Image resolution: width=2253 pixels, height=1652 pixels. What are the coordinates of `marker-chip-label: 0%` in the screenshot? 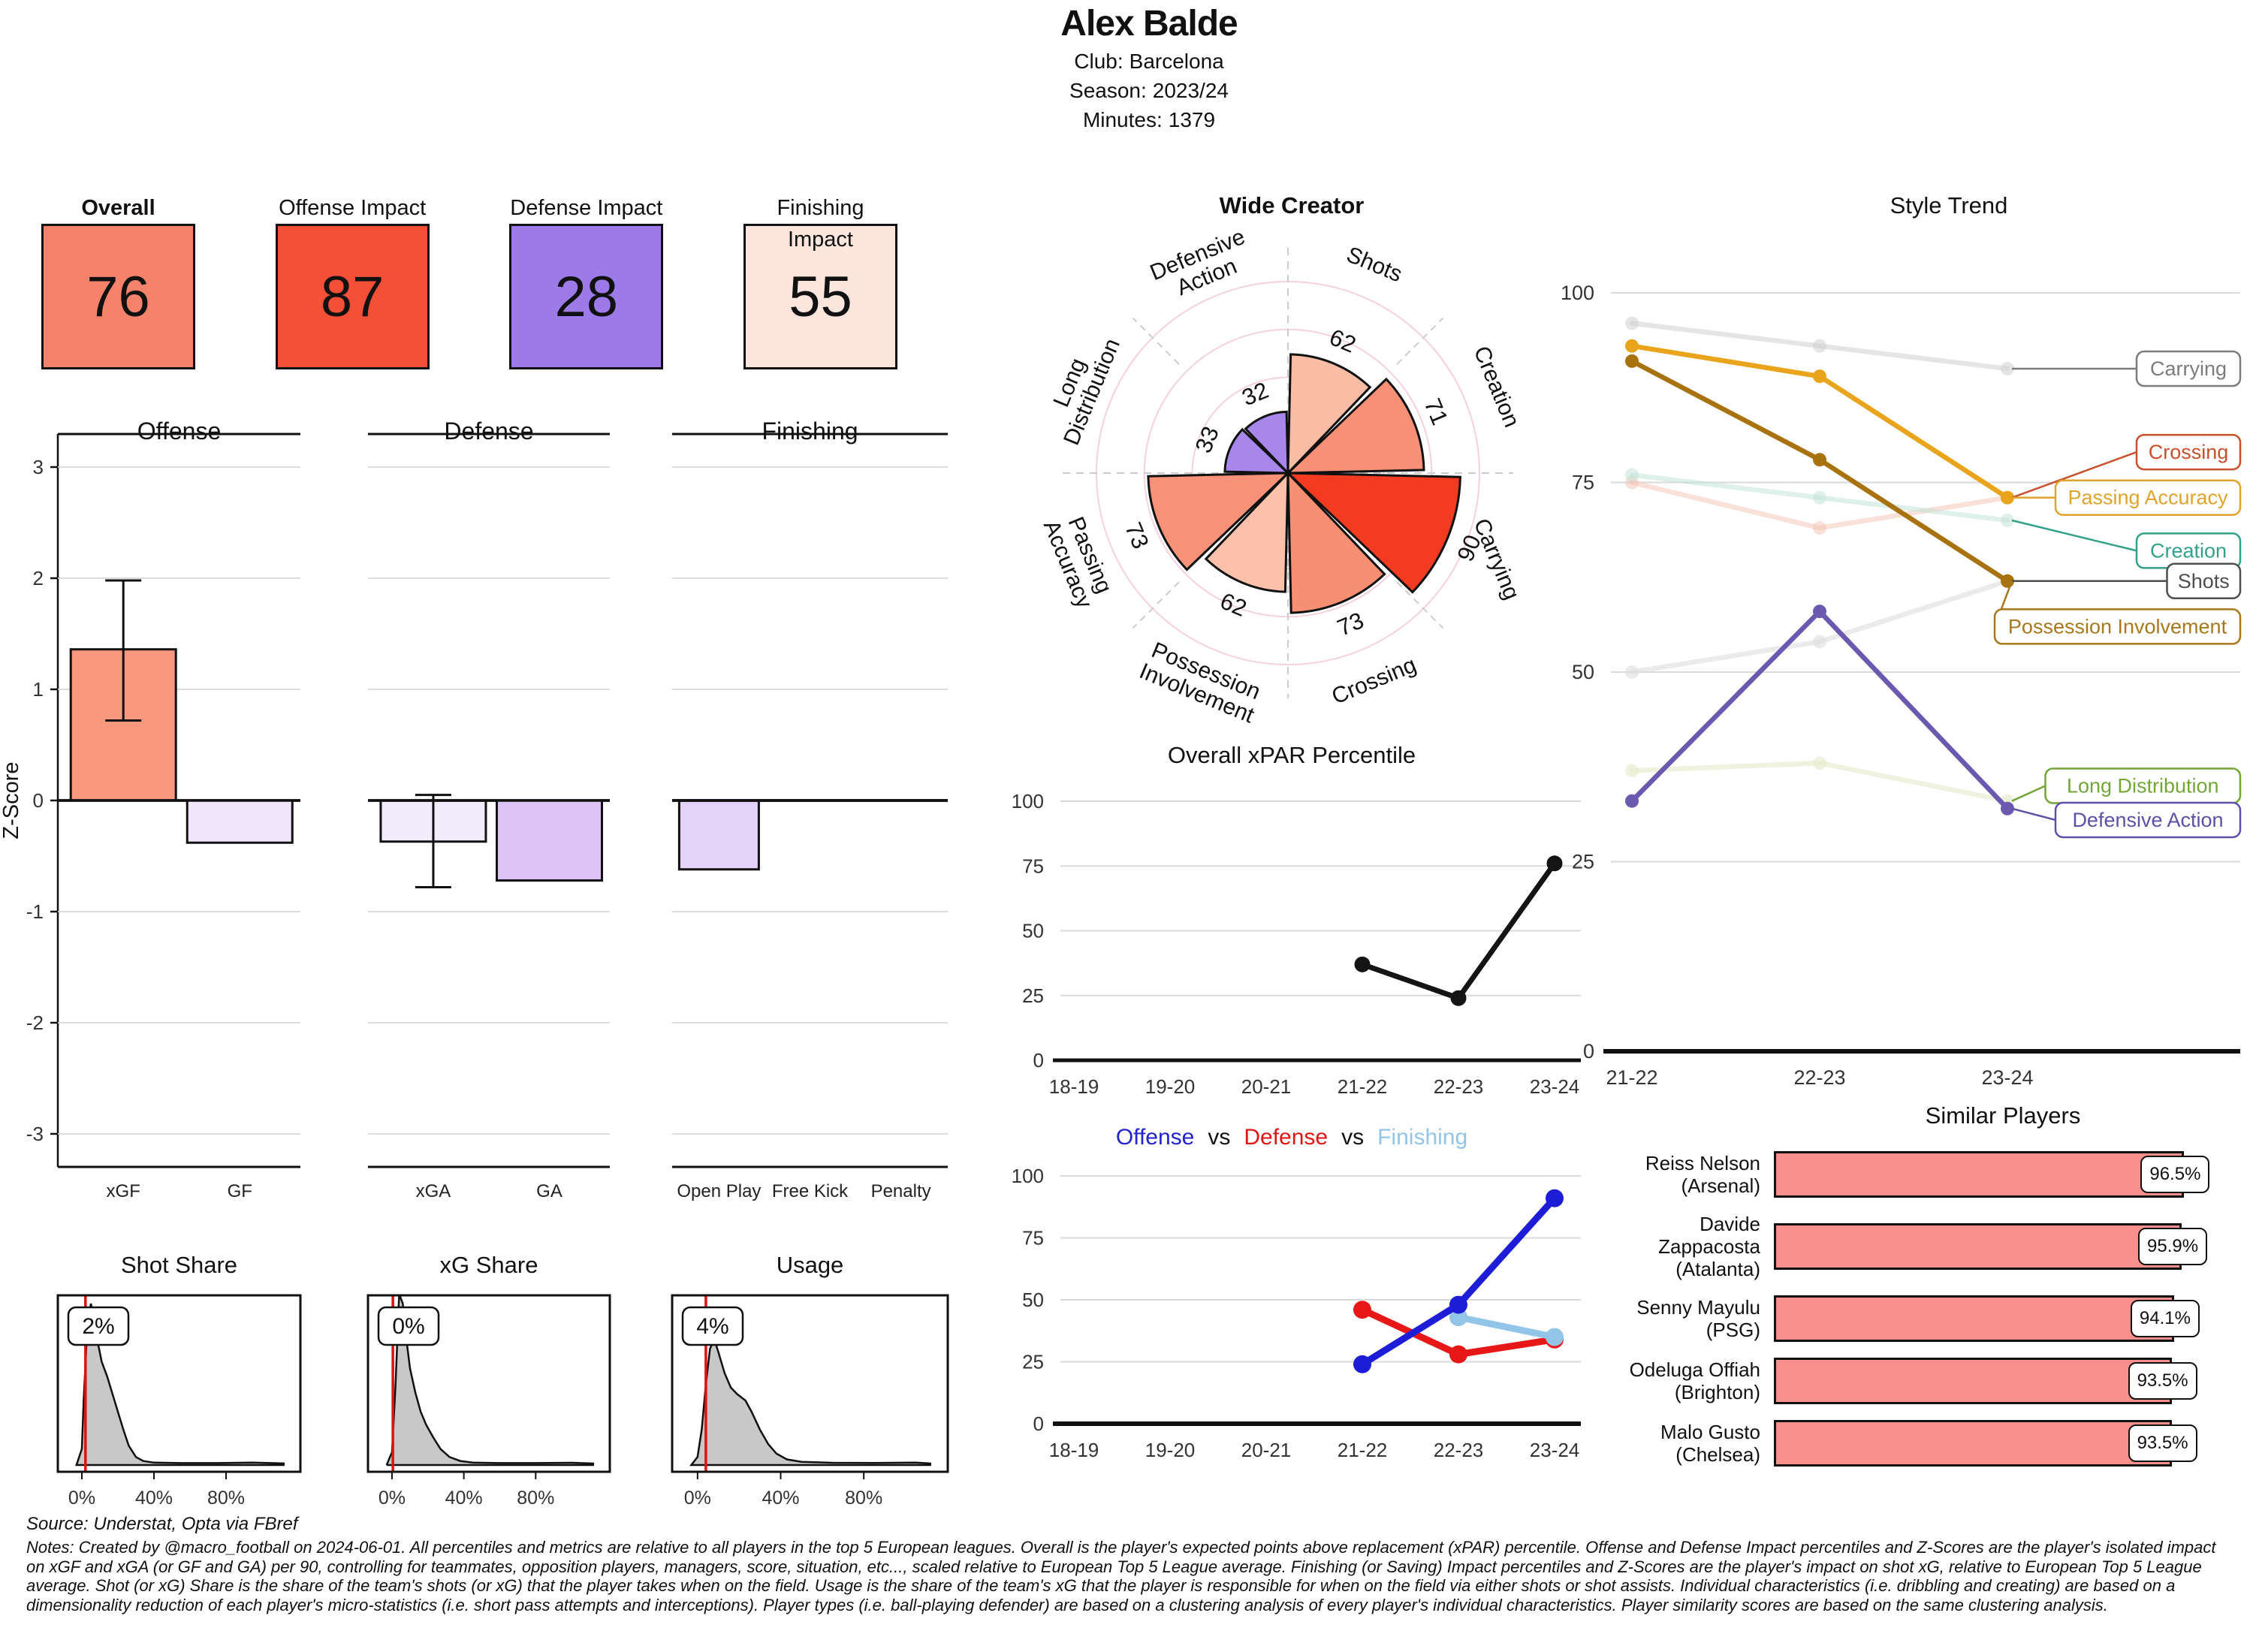 It's located at (408, 1326).